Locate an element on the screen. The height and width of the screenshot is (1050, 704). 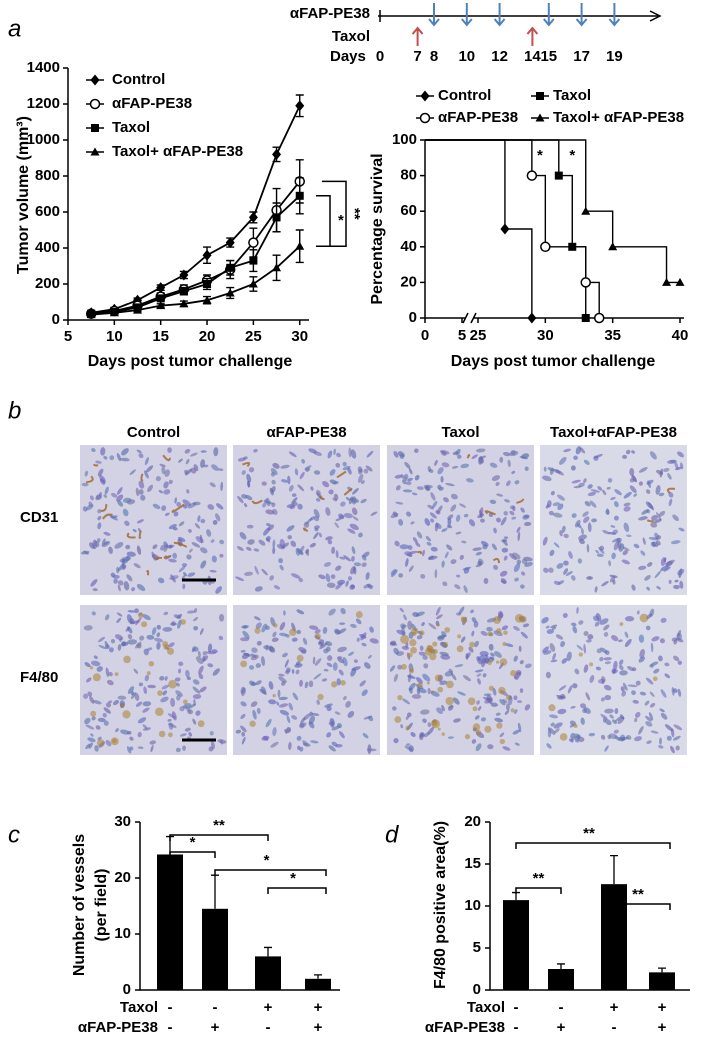
y-axis-title: Tumor volume (mm³) is located at coordinates (23, 195).